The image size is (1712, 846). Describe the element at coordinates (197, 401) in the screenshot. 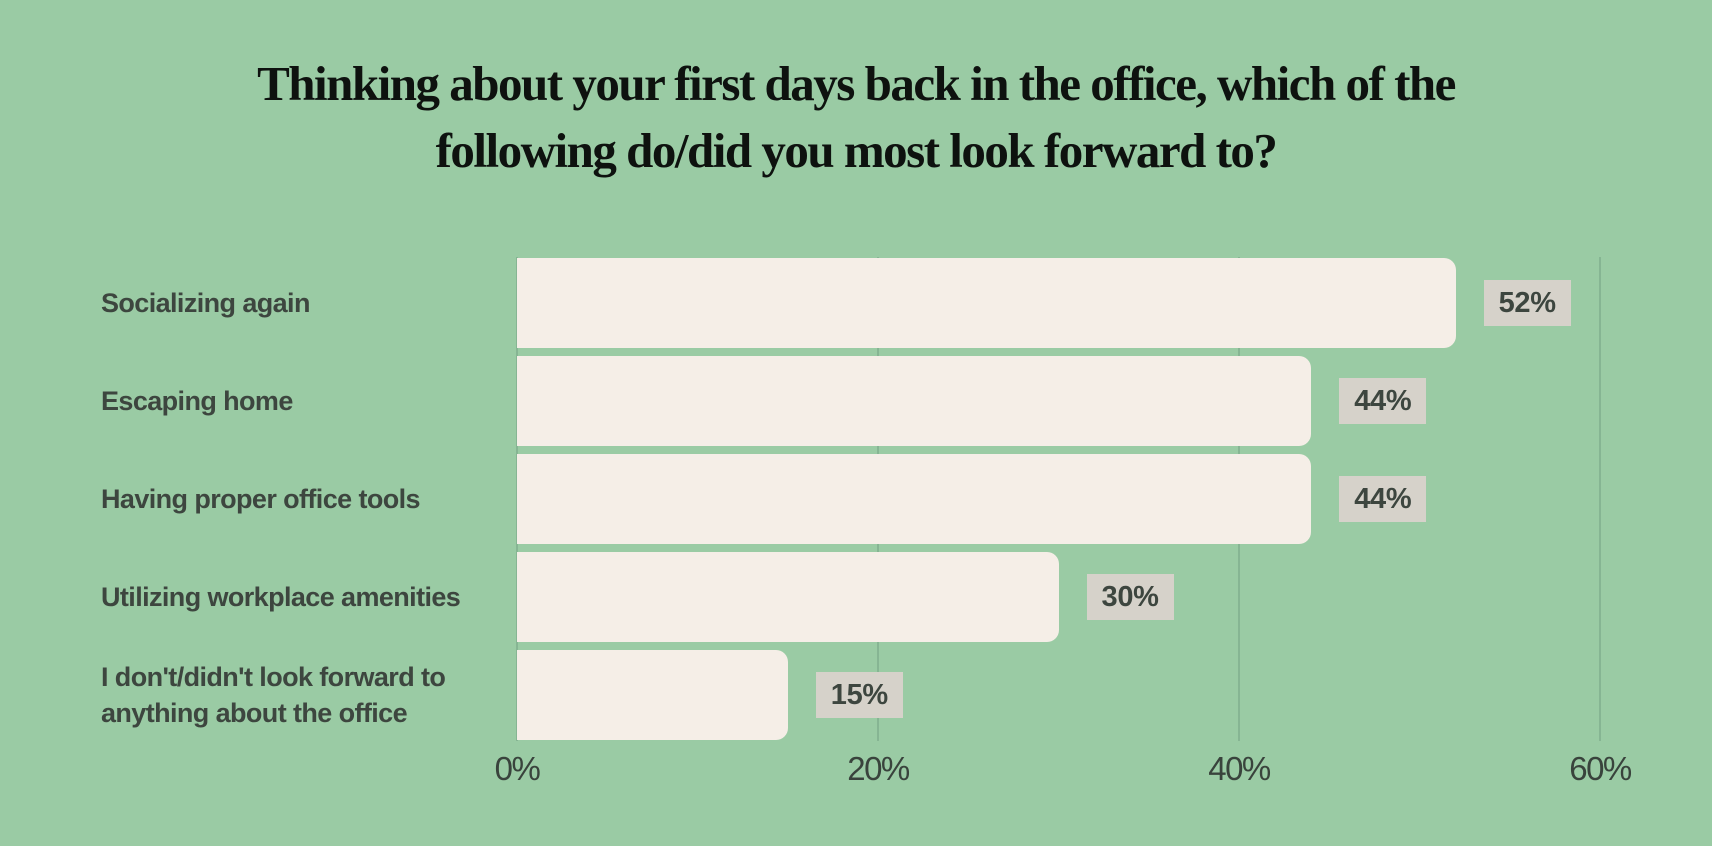

I see `category-label: Escaping home` at that location.